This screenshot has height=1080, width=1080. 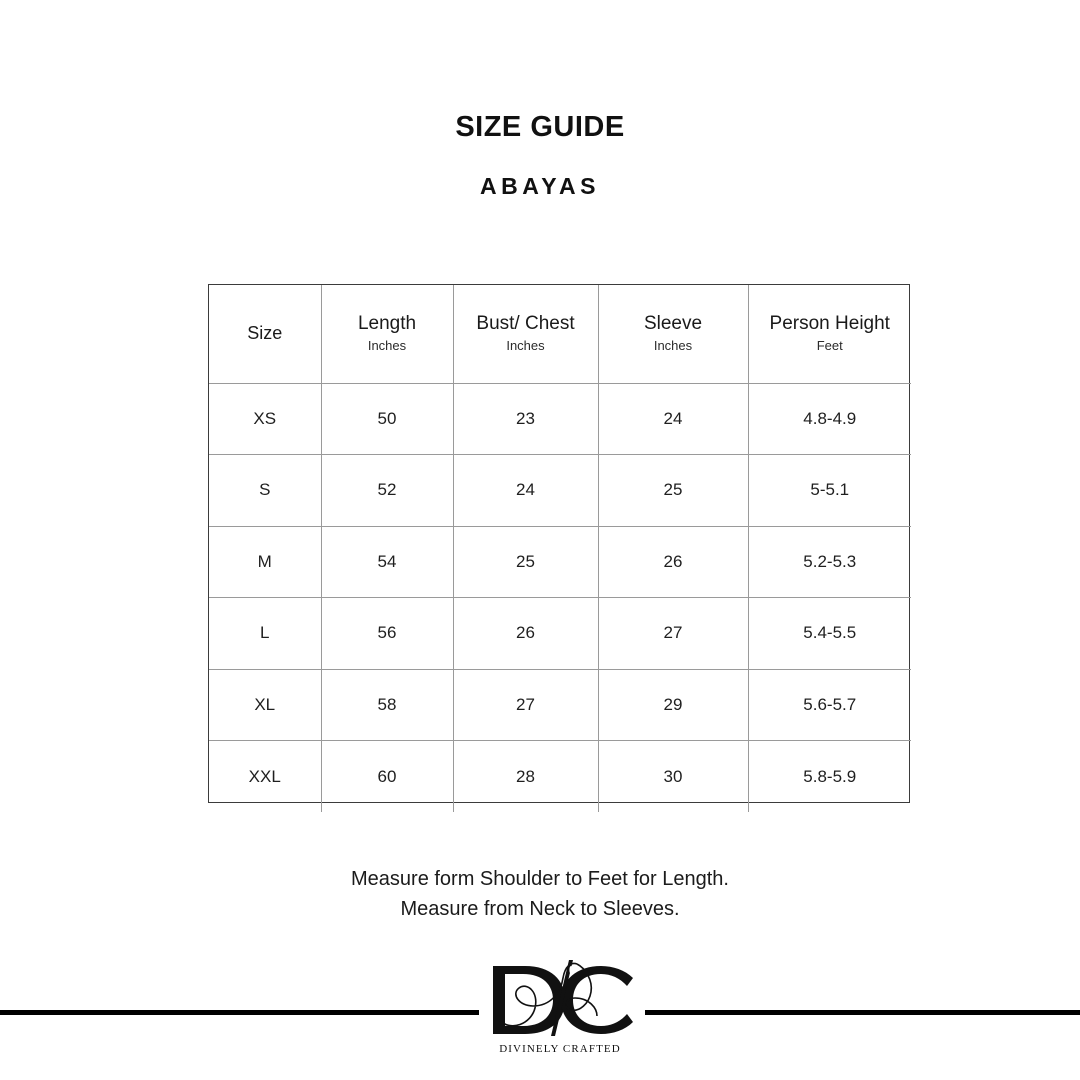 I want to click on cell-length: 50, so click(x=387, y=419).